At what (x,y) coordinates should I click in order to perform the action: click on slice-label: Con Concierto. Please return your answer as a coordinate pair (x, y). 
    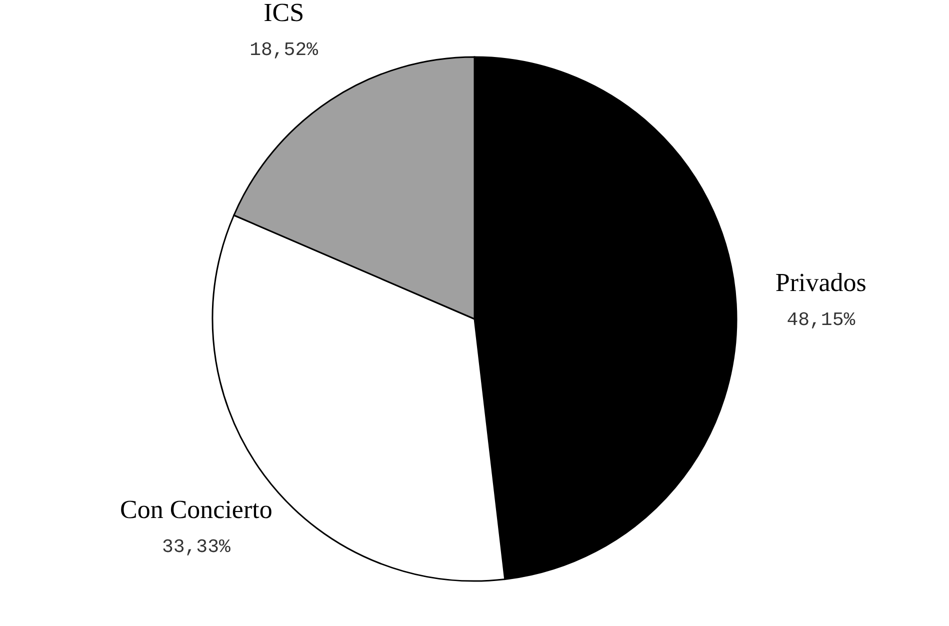
    Looking at the image, I should click on (196, 509).